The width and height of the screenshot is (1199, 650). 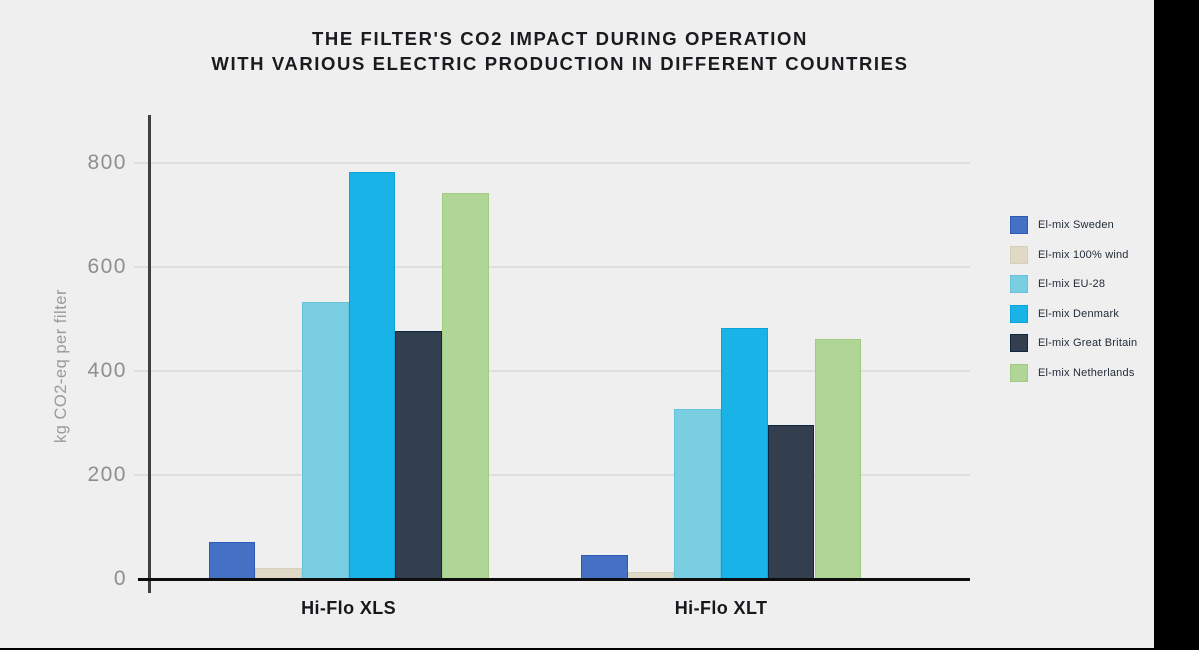 I want to click on bar-hi-flo-xlt-el-mix-sweden, so click(x=604, y=566).